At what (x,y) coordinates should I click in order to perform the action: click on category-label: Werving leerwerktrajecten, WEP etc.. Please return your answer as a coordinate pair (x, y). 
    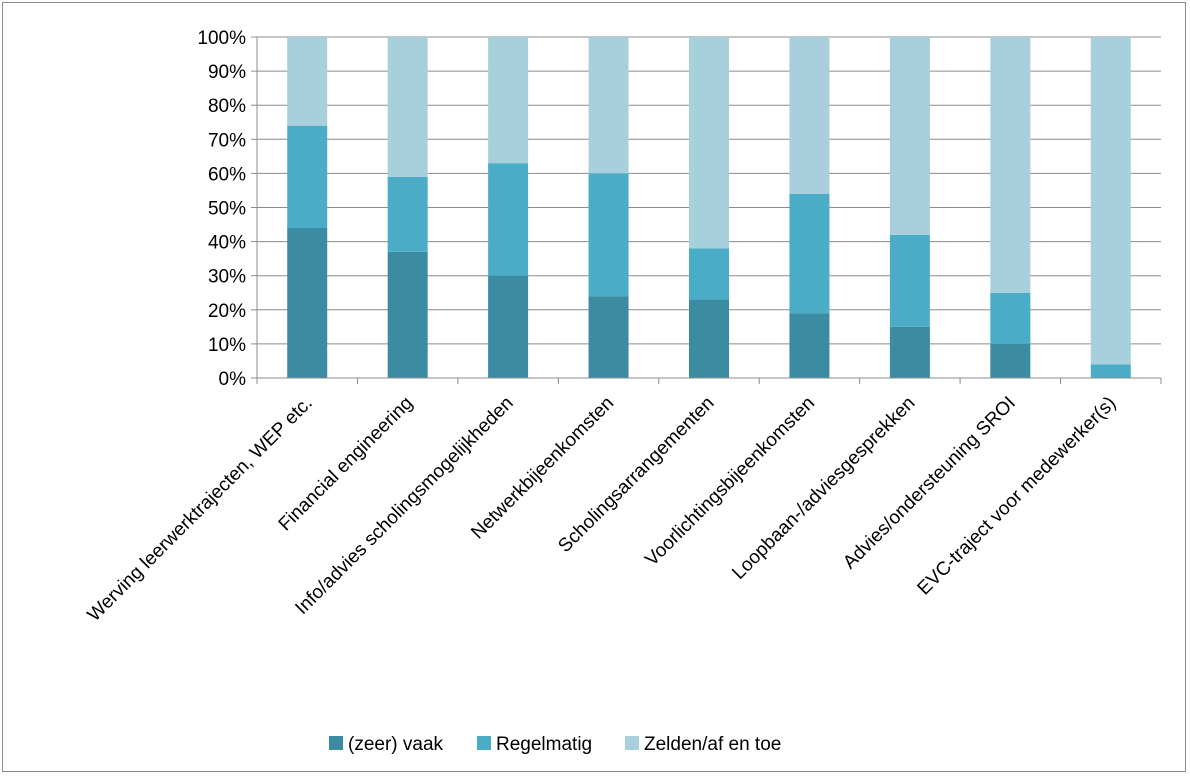
    Looking at the image, I should click on (200, 509).